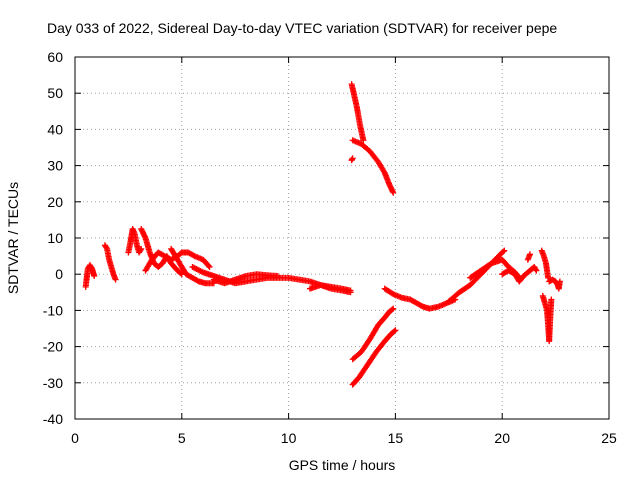 The width and height of the screenshot is (640, 480). What do you see at coordinates (55, 166) in the screenshot?
I see `y-tick-label: 30` at bounding box center [55, 166].